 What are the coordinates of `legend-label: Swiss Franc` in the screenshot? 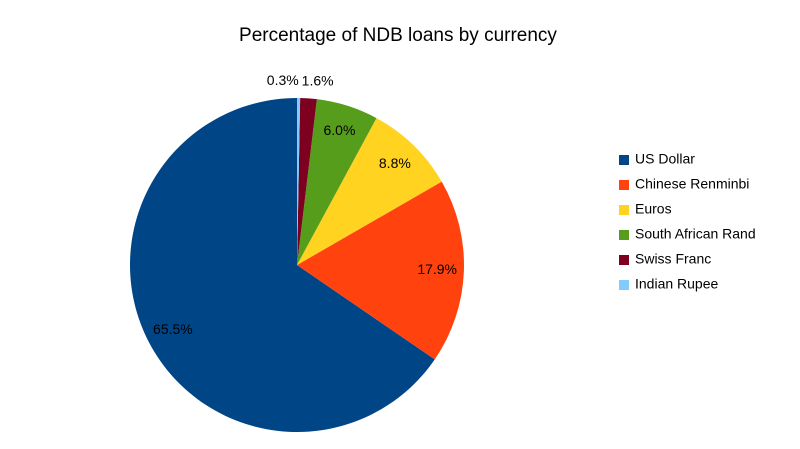 It's located at (673, 259).